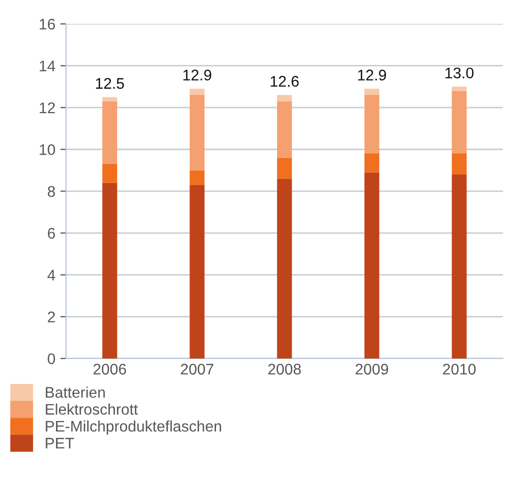 The image size is (508, 478). Describe the element at coordinates (51, 233) in the screenshot. I see `y-tick-label: 6` at that location.